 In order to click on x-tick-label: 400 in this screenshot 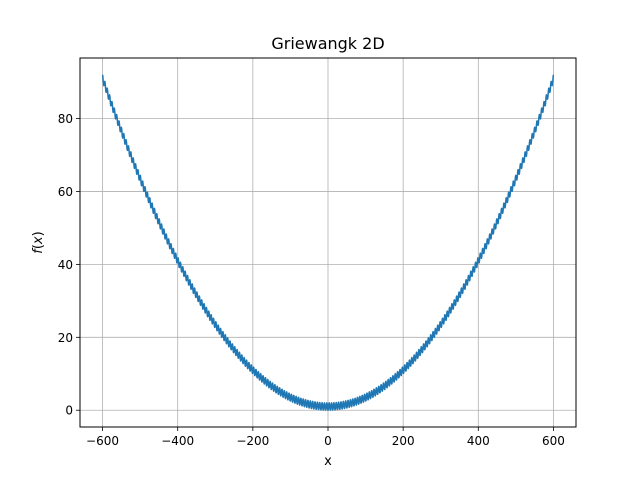, I will do `click(478, 441)`.